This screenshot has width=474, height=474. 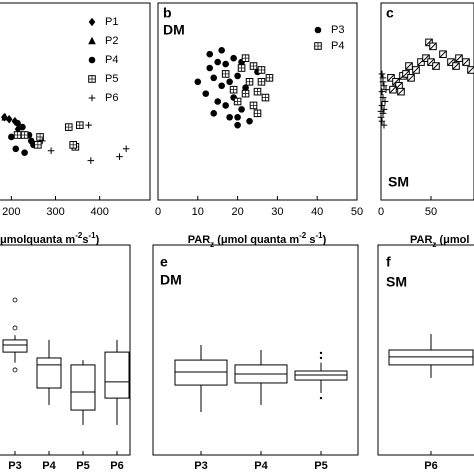 What do you see at coordinates (167, 13) in the screenshot?
I see `panel-label: b` at bounding box center [167, 13].